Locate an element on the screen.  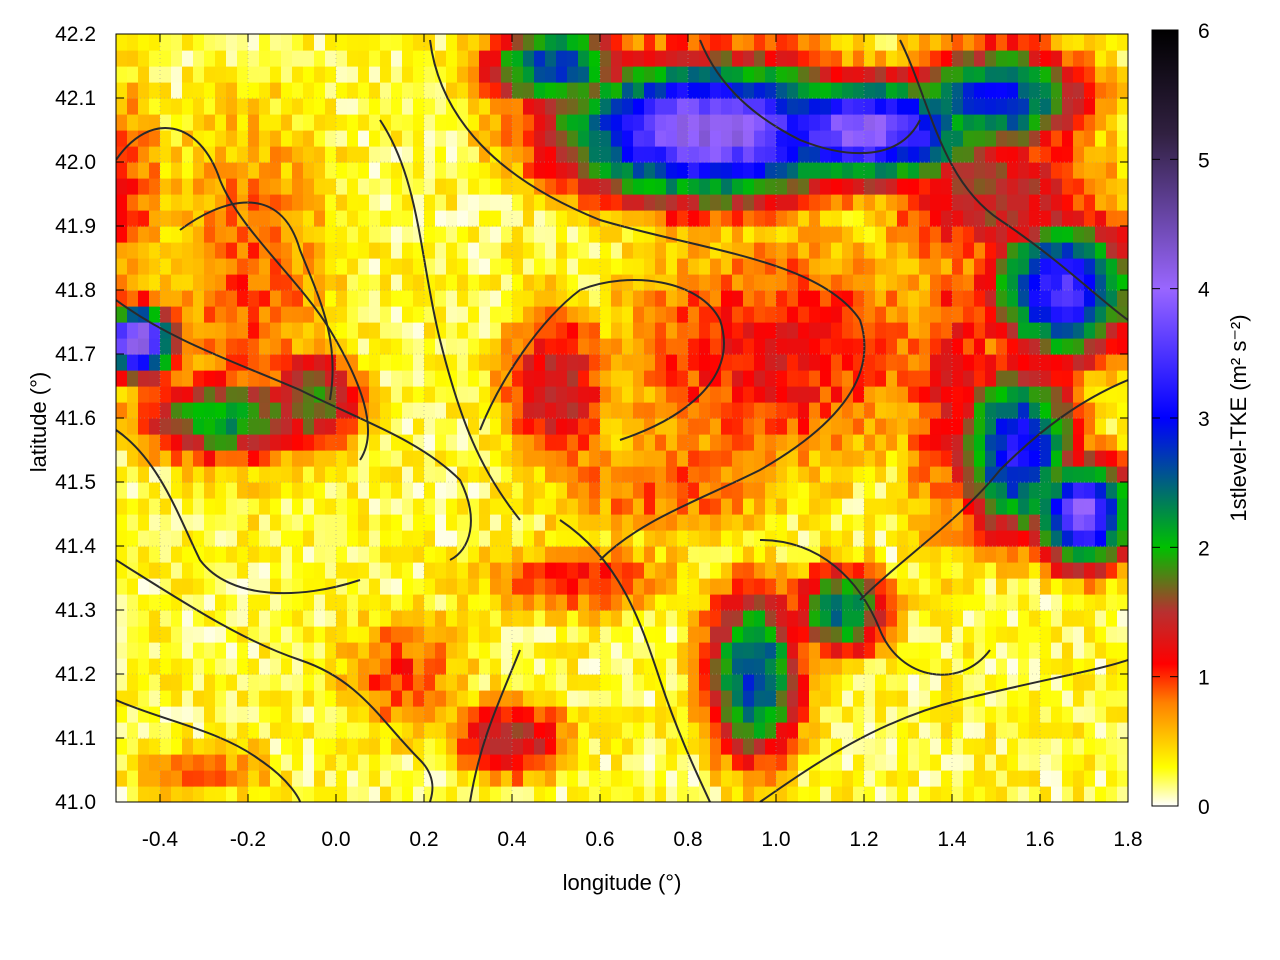
colorbar-tick-label: 3 is located at coordinates (1204, 419).